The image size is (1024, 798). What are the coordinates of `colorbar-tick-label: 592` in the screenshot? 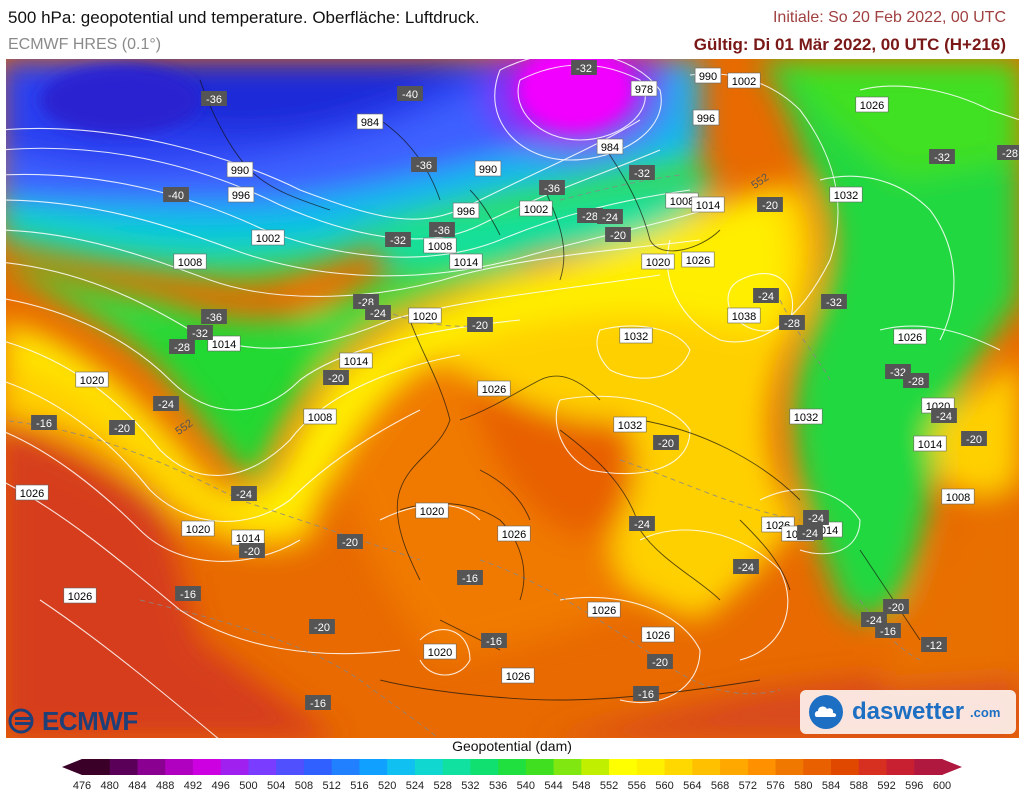 It's located at (886, 786).